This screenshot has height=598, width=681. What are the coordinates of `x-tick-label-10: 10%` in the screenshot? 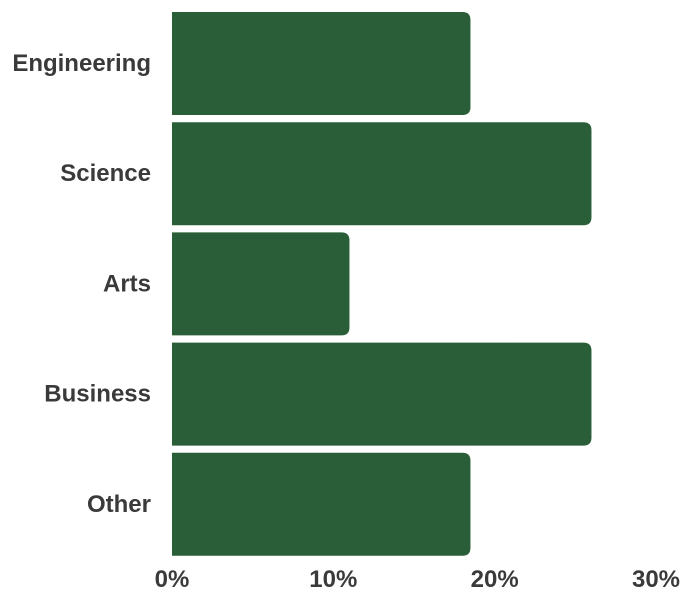 It's located at (333, 579).